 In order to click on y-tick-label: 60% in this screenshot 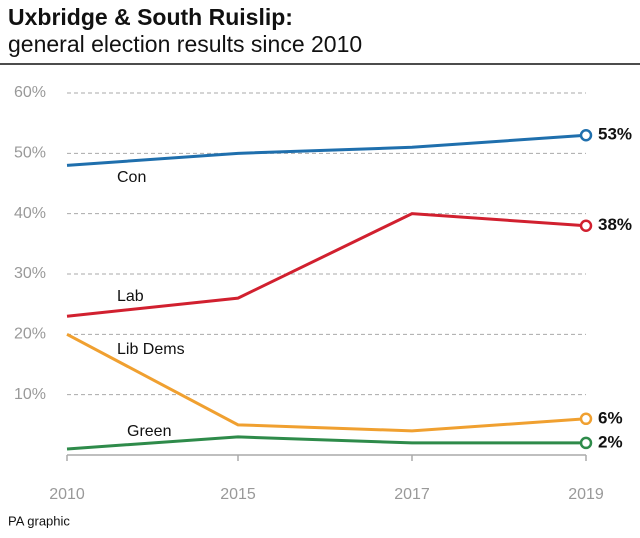, I will do `click(30, 92)`.